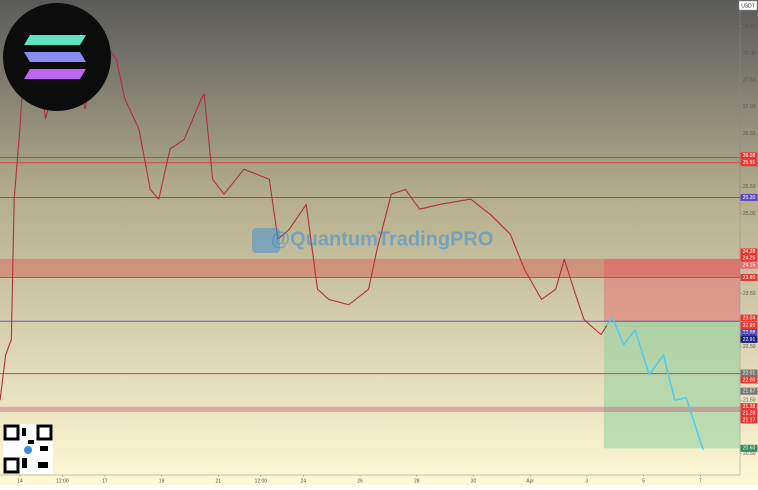  Describe the element at coordinates (749, 347) in the screenshot. I see `y-tick-label: 22.50` at that location.